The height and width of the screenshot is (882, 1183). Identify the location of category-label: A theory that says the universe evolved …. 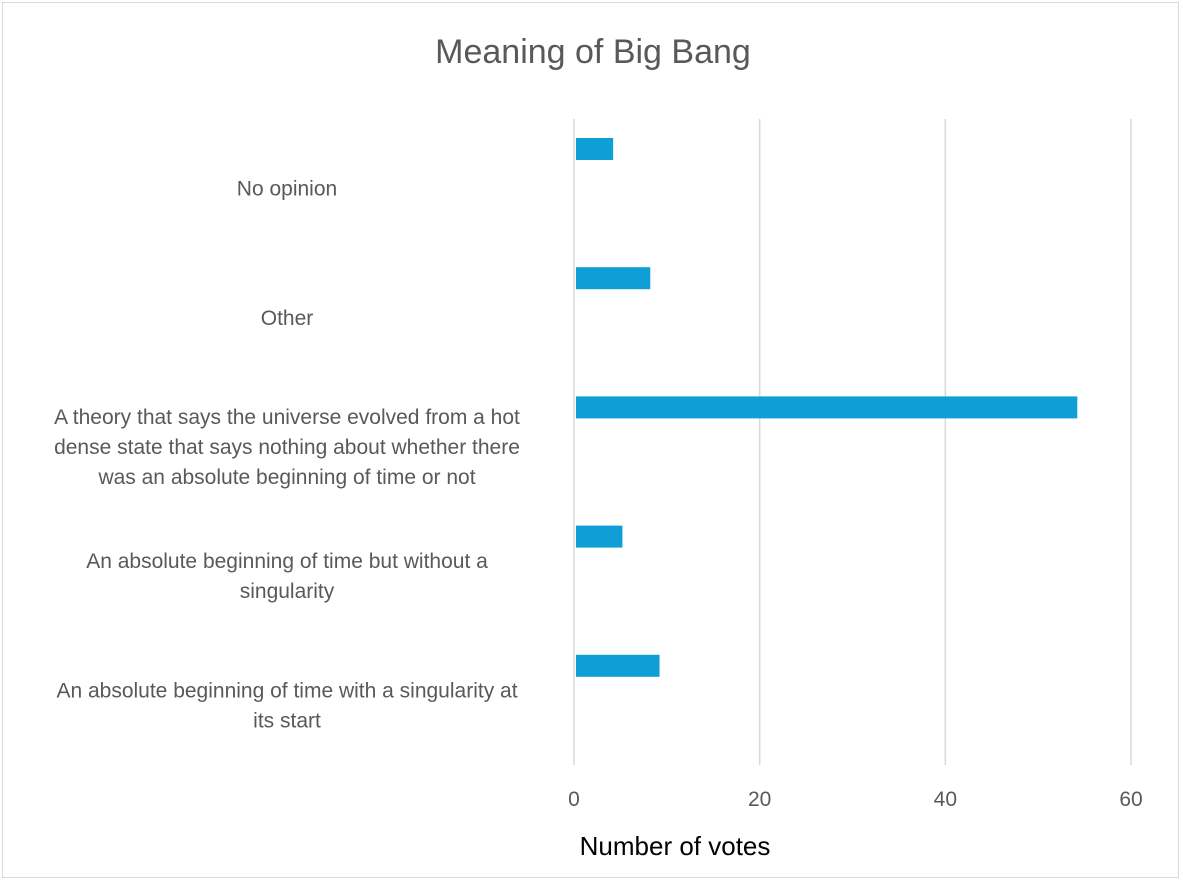
(287, 447).